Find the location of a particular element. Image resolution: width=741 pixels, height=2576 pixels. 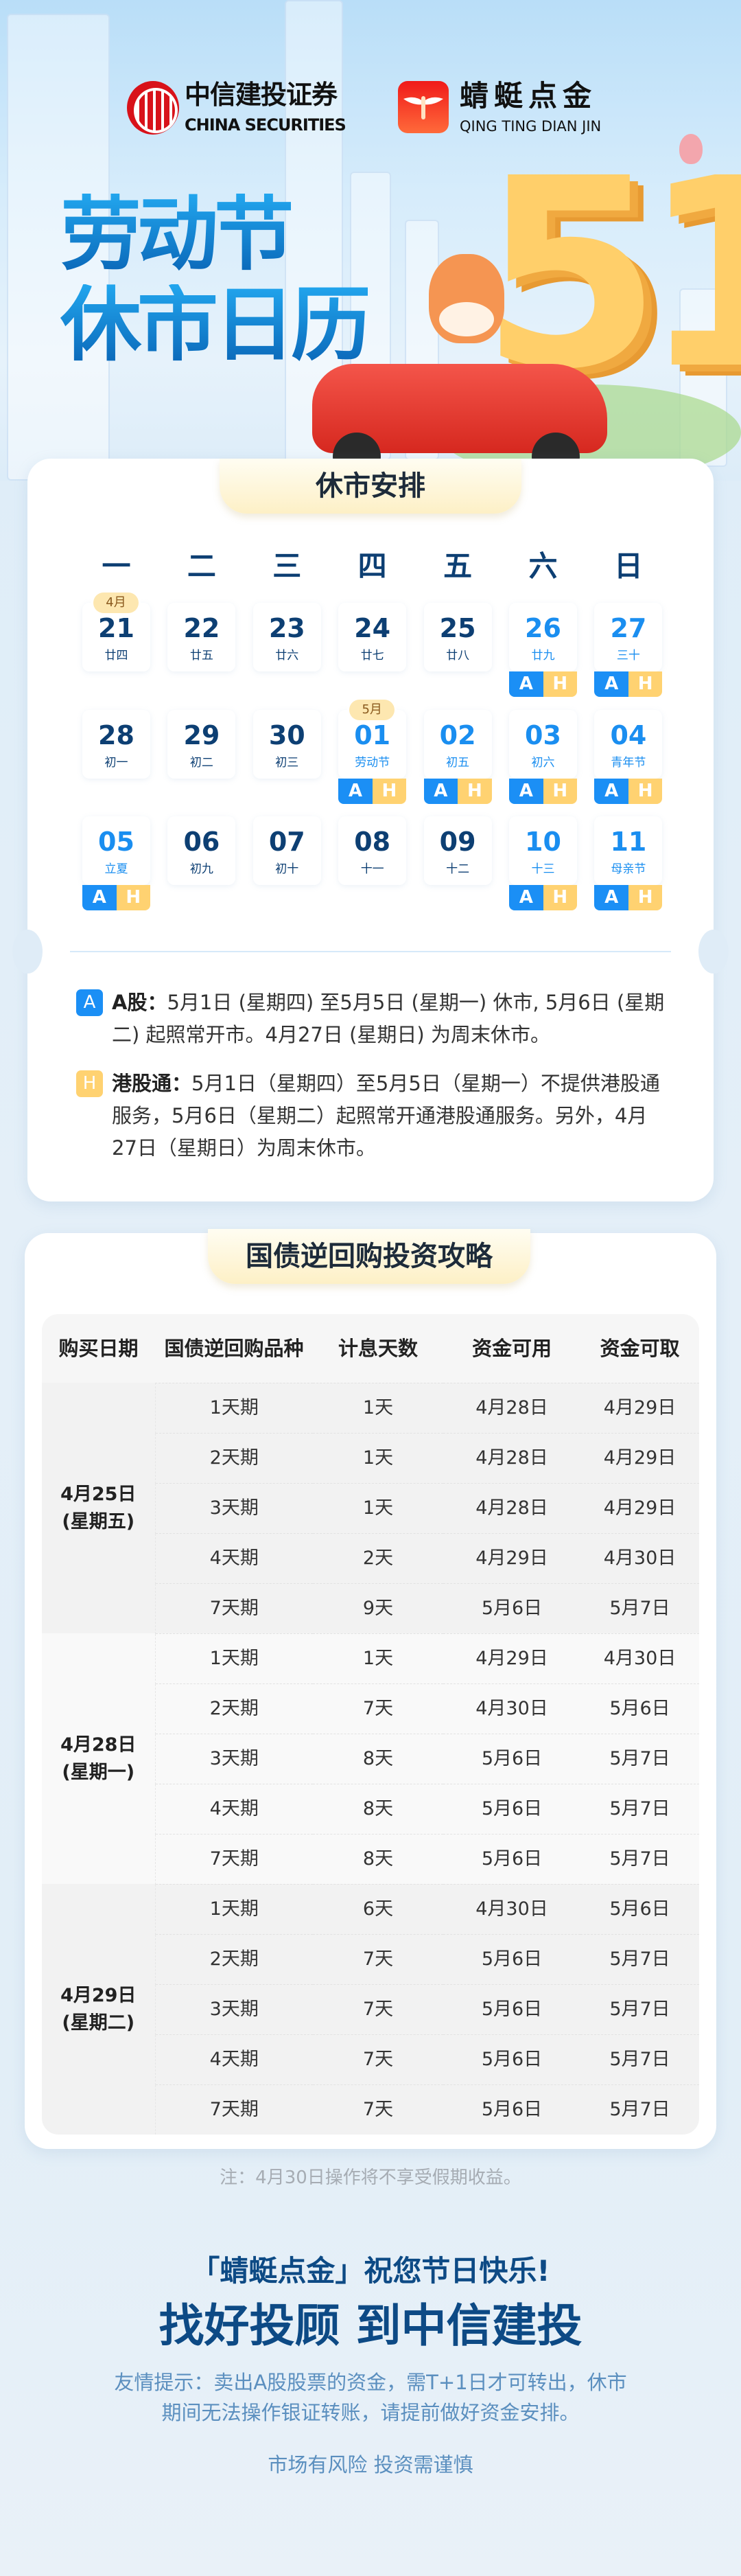

calendar-day: 27 三十 is located at coordinates (628, 637).